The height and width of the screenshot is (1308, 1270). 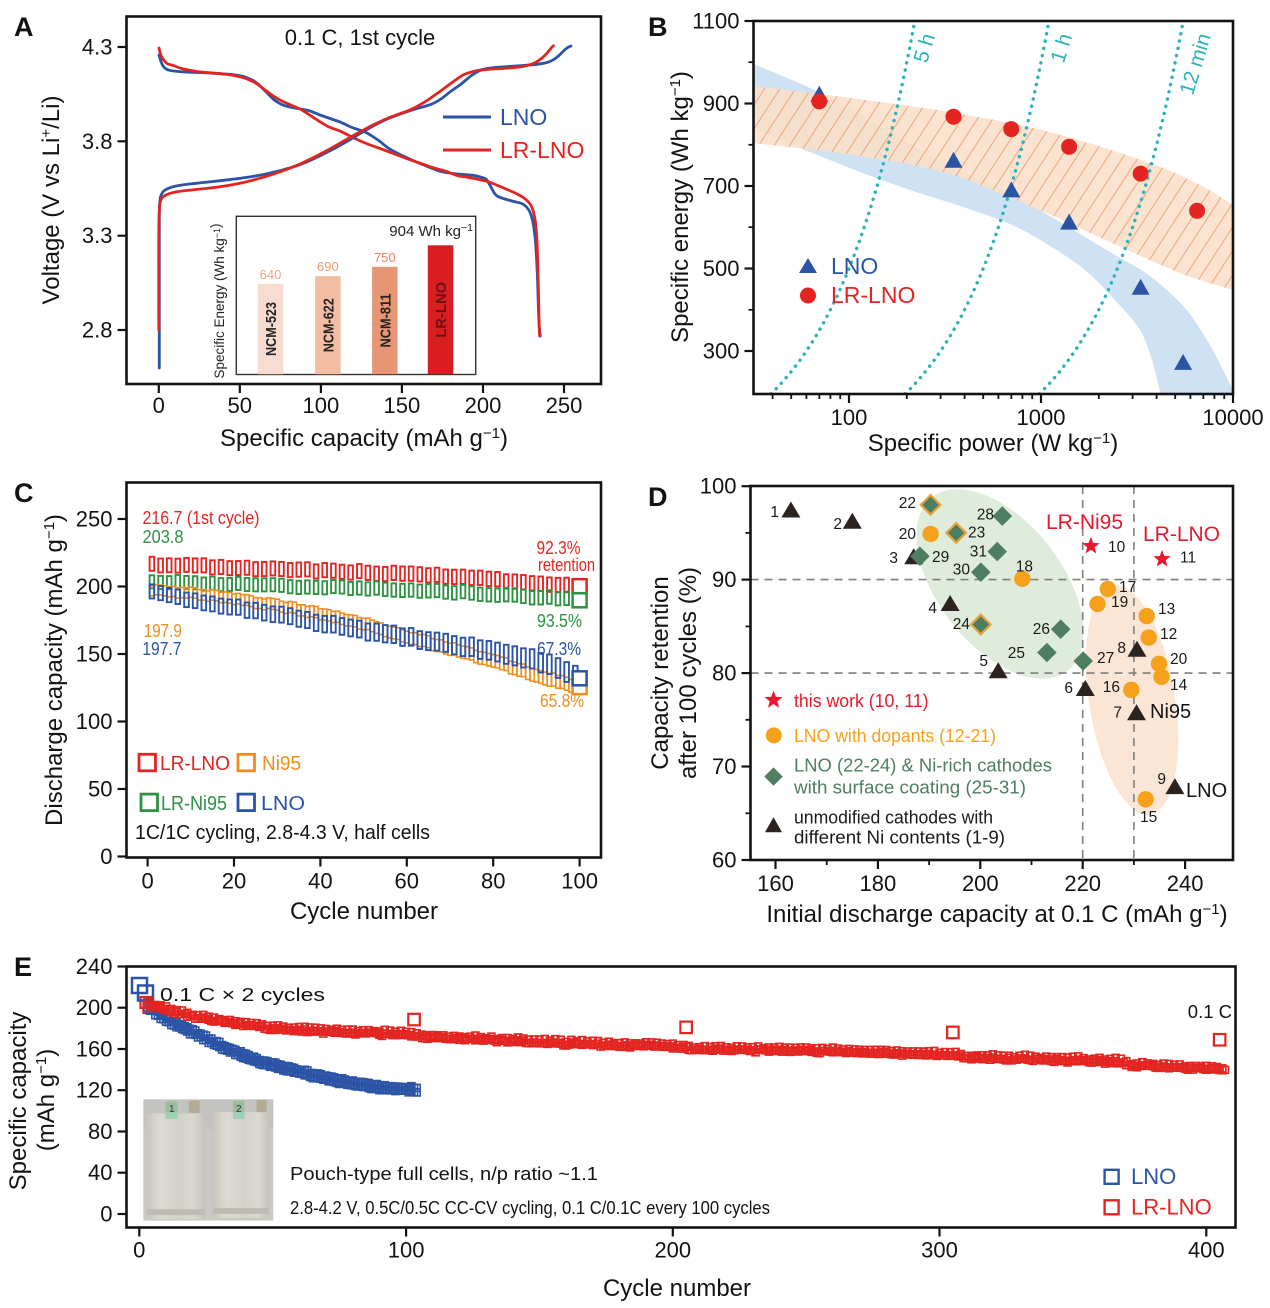 What do you see at coordinates (893, 818) in the screenshot?
I see `svg-text: unmodified cathodes with` at bounding box center [893, 818].